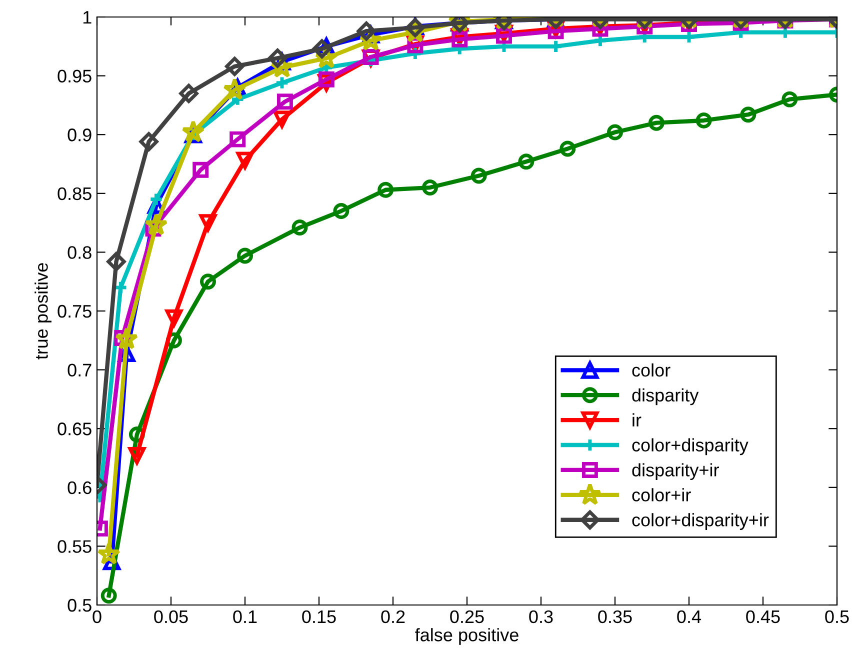 This screenshot has height=661, width=856. Describe the element at coordinates (43, 311) in the screenshot. I see `y-axis-title: true positive` at that location.